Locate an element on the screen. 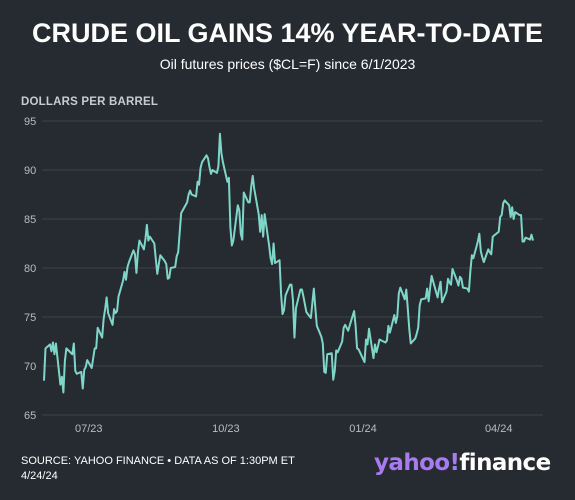  y-tick-label-90: 90 is located at coordinates (30, 171).